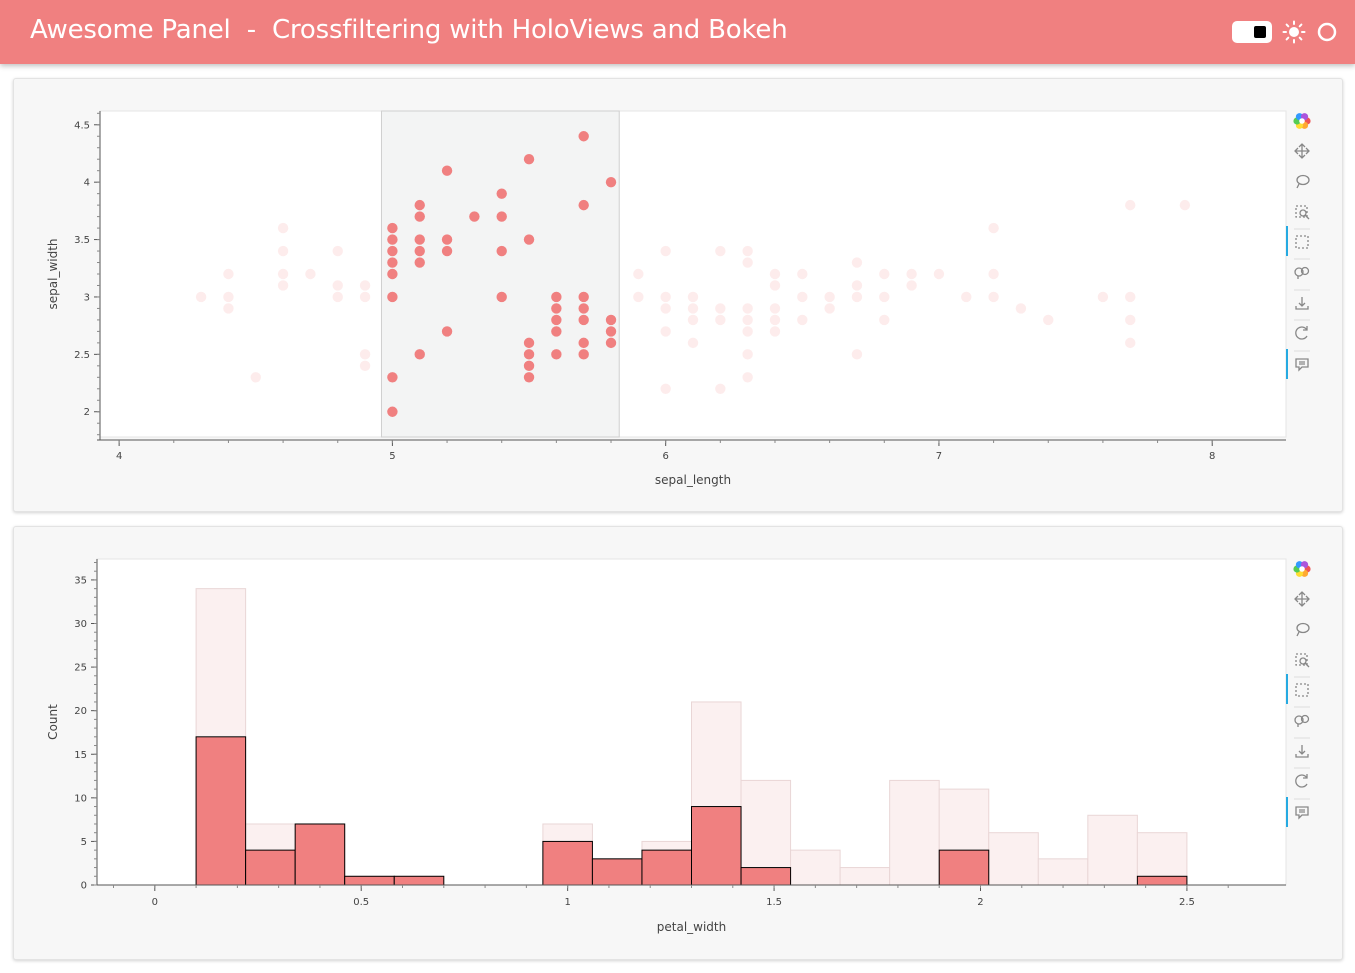  Describe the element at coordinates (1303, 629) in the screenshot. I see `lasso-select-icon` at that location.